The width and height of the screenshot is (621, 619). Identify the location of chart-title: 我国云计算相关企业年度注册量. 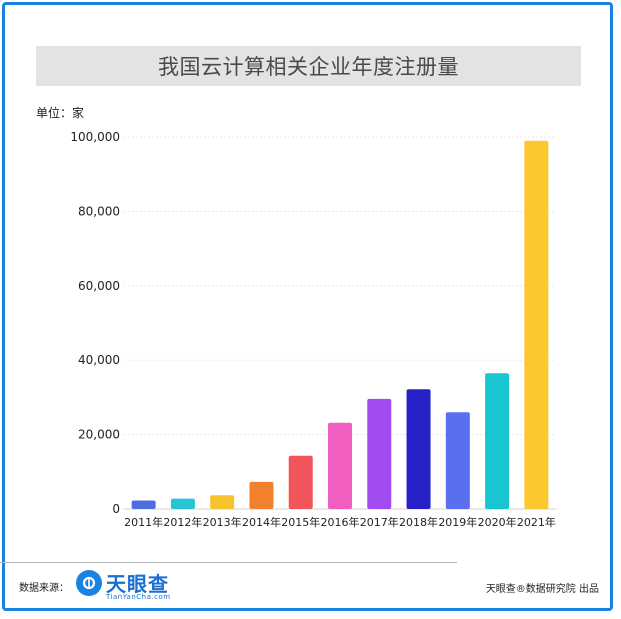
(308, 67).